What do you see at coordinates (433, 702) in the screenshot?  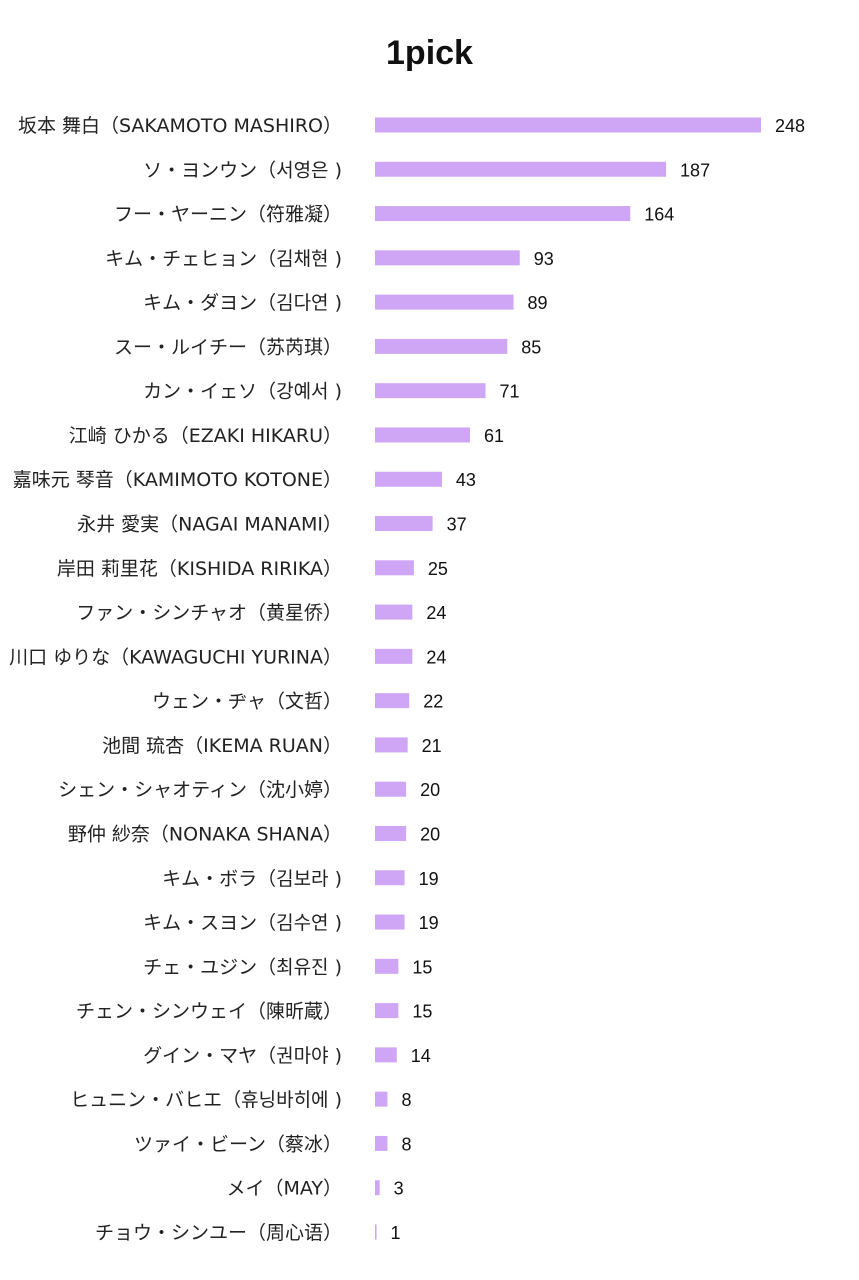 I see `value-label: 22` at bounding box center [433, 702].